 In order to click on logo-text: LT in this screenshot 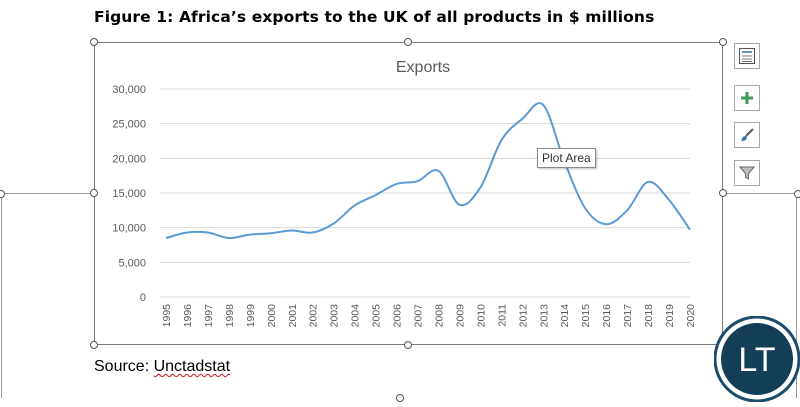, I will do `click(756, 360)`.